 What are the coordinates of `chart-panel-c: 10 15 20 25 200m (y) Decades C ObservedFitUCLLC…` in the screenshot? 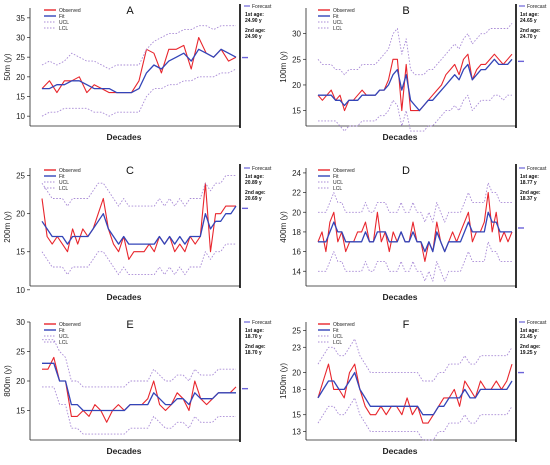 It's located at (137, 233).